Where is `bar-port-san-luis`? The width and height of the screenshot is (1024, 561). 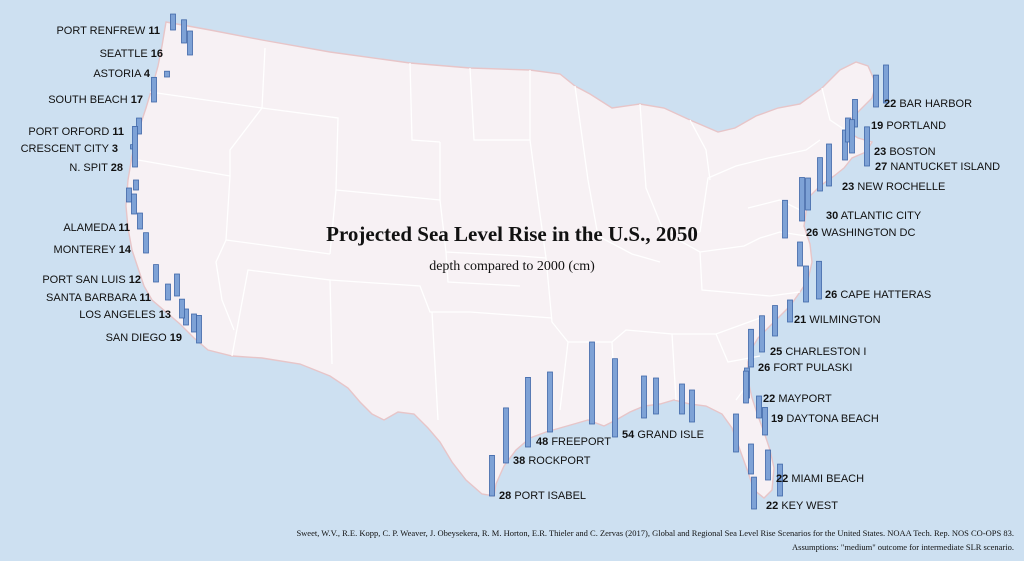
bar-port-san-luis is located at coordinates (156, 273).